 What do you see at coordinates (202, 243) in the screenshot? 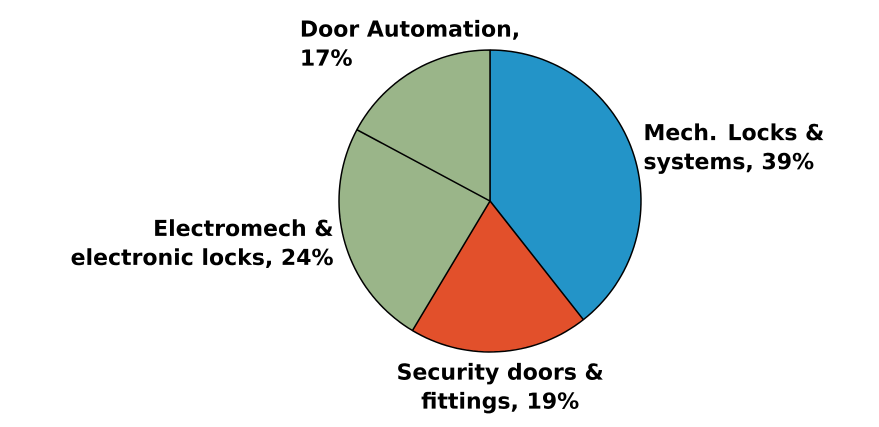
I see `data-label: Electromech & electronic locks, 24%` at bounding box center [202, 243].